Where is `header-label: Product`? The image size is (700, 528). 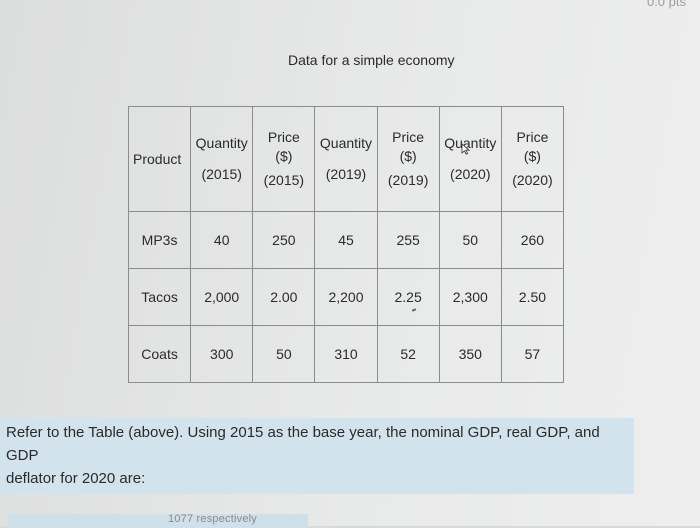 header-label: Product is located at coordinates (157, 158).